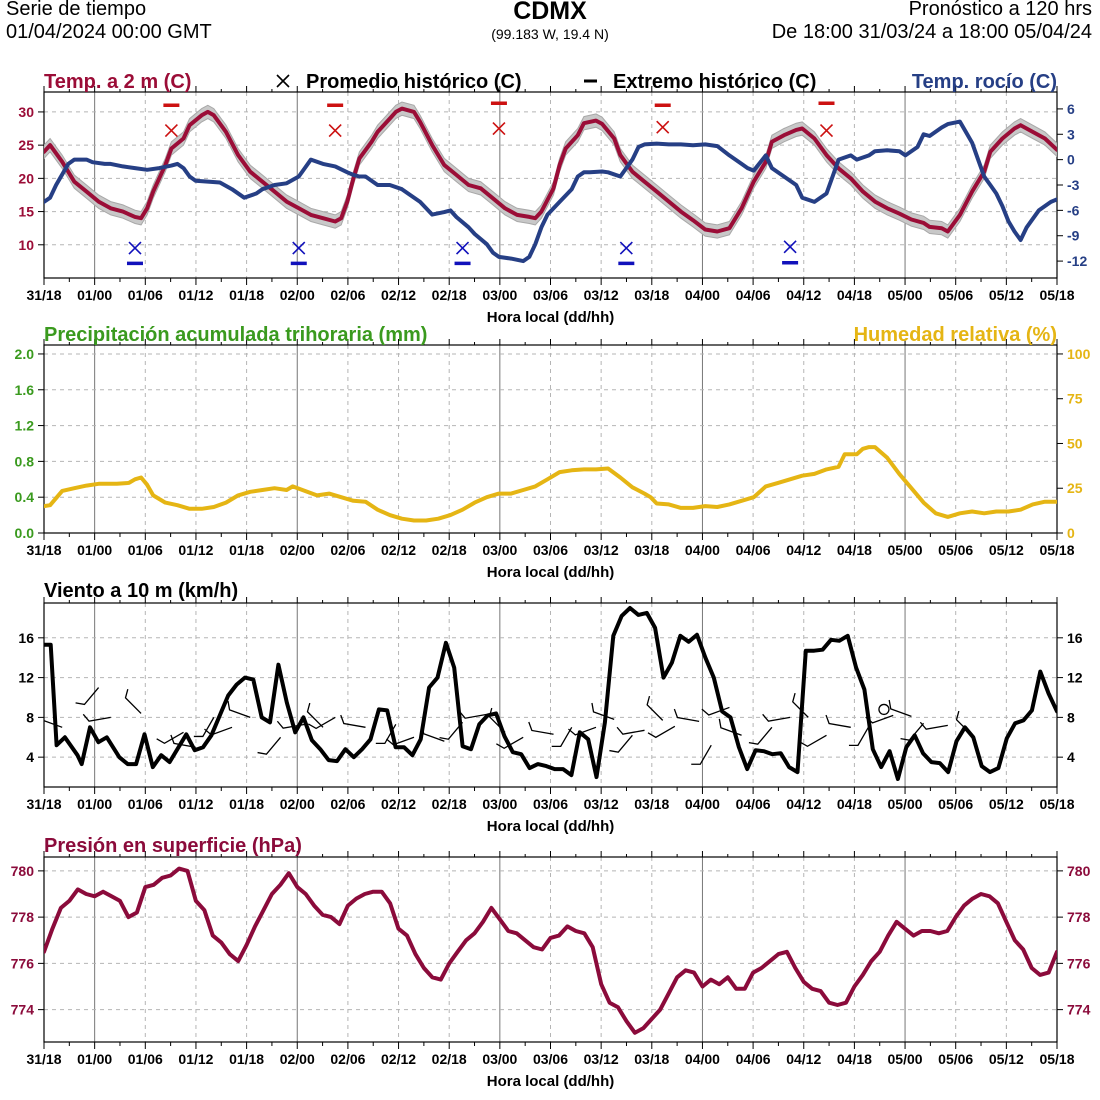 Image resolution: width=1100 pixels, height=1100 pixels. I want to click on y-tick-label-left: 0.4, so click(25, 497).